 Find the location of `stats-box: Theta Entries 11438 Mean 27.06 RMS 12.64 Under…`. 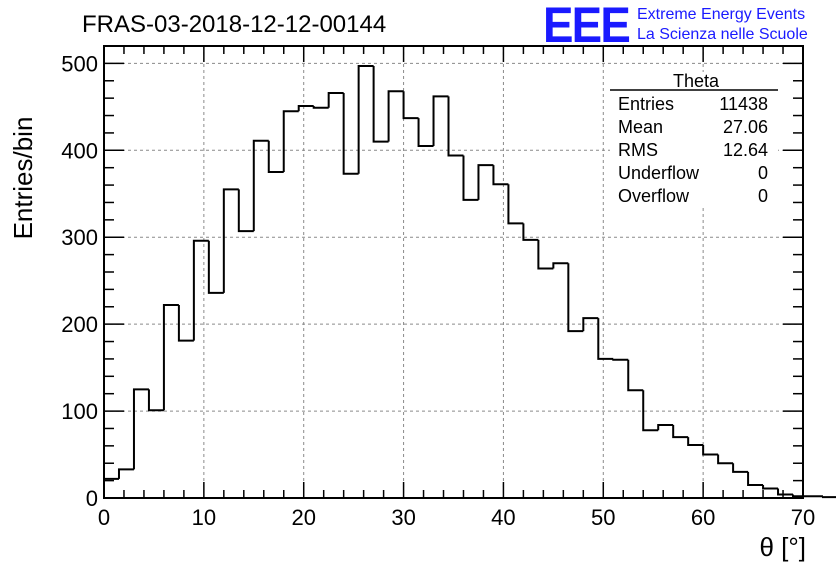

stats-box: Theta Entries 11438 Mean 27.06 RMS 12.64 Under… is located at coordinates (694, 139).